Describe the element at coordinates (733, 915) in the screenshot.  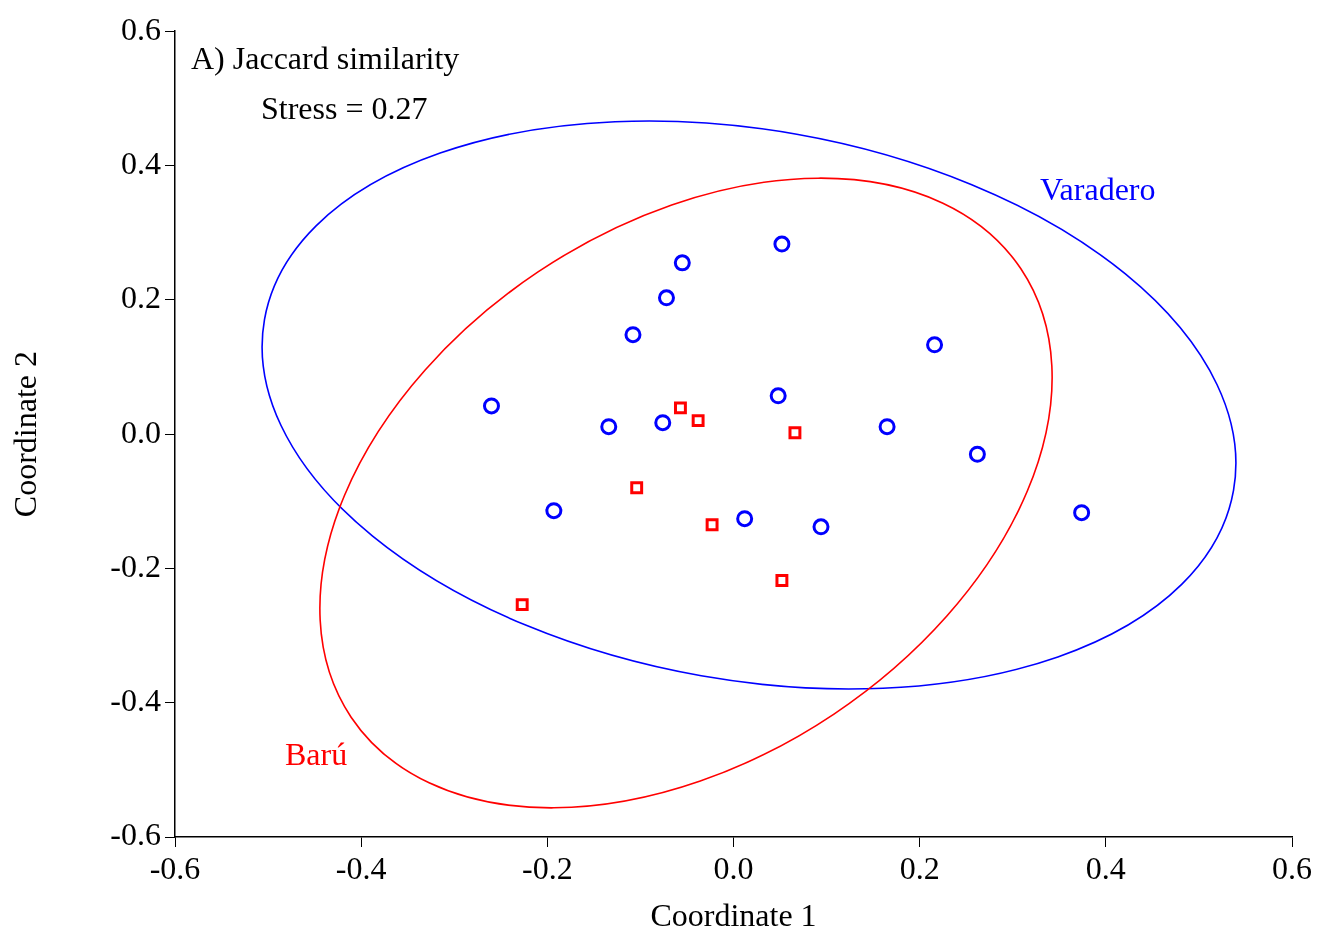
I see `x-axis-title: Coordinate 1` at that location.